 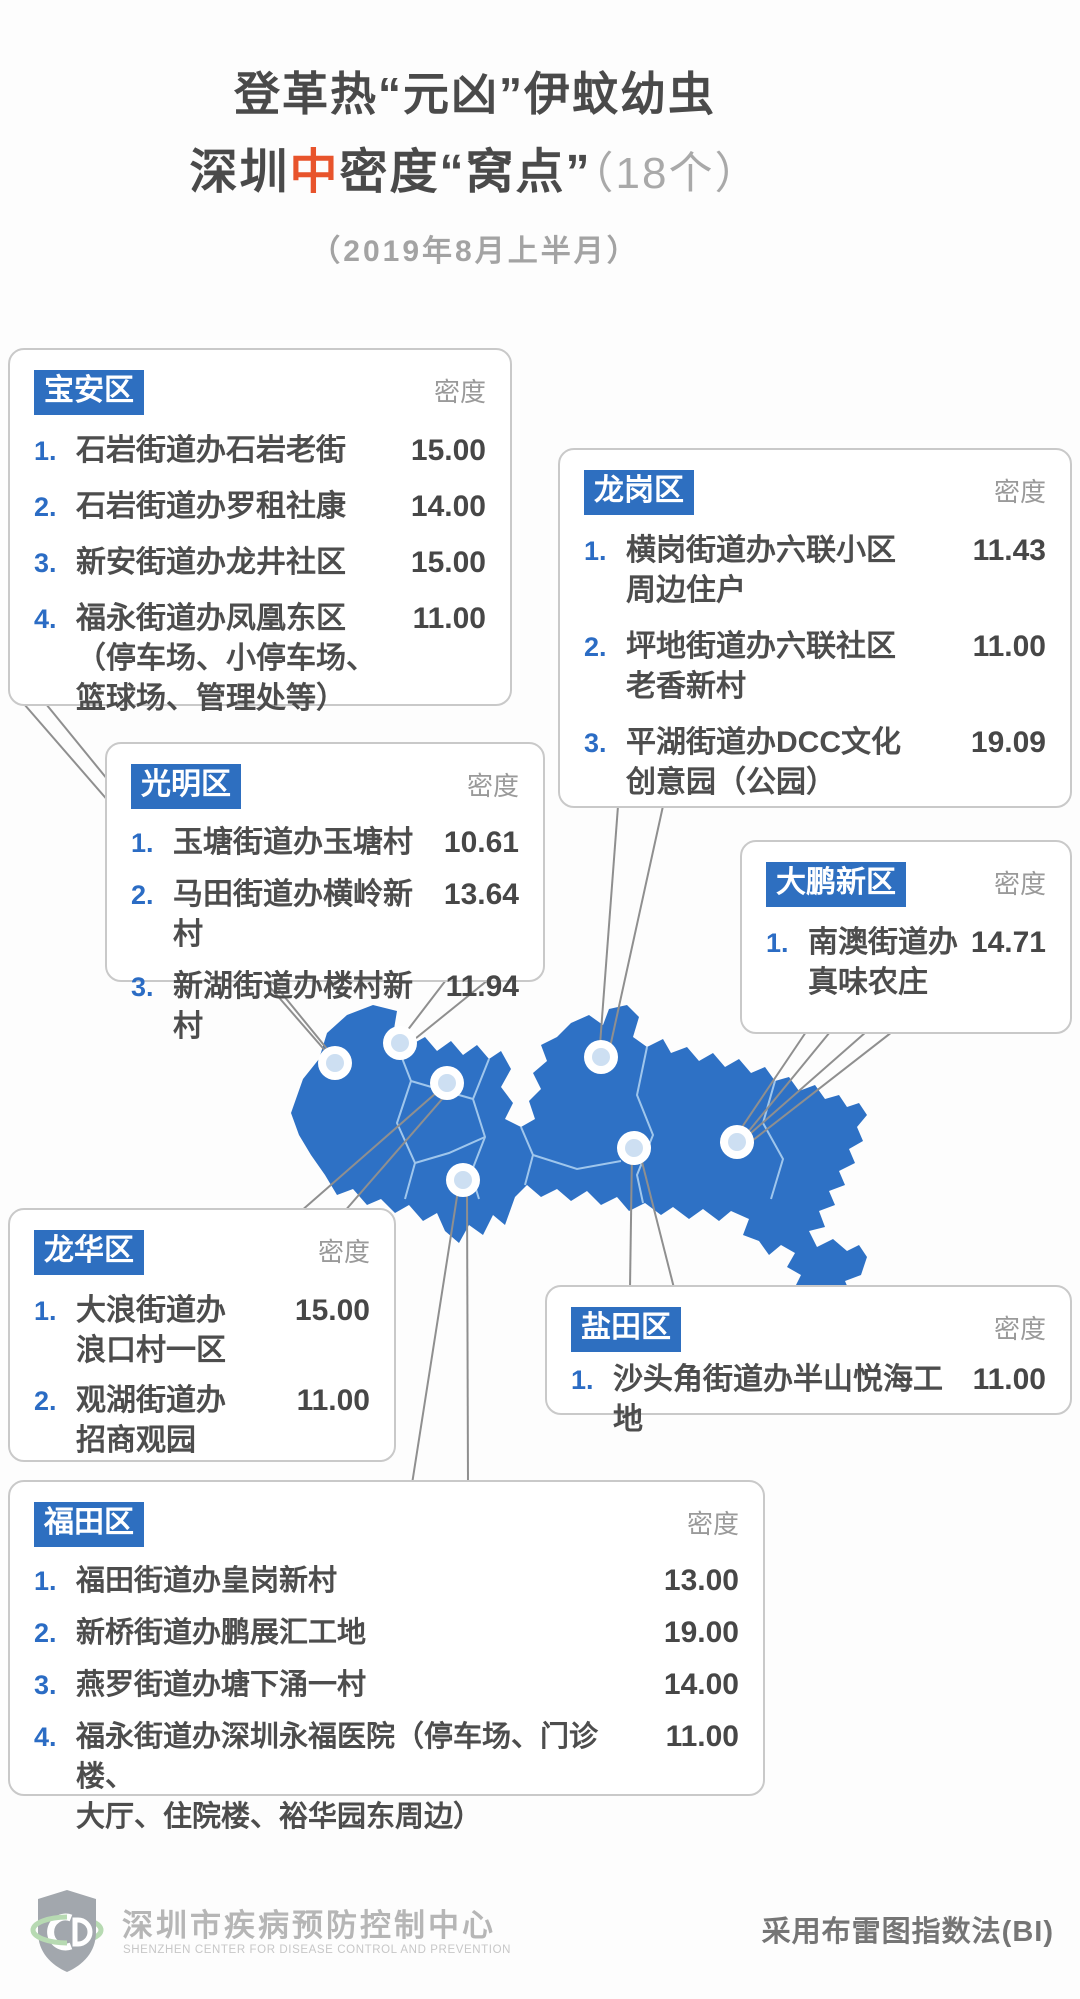 I want to click on title-line2-pre: 深圳, so click(x=239, y=172).